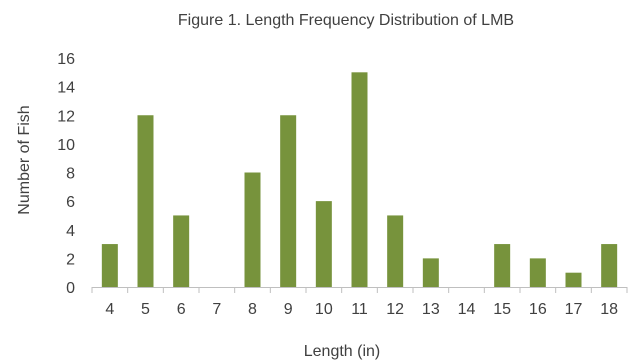 The height and width of the screenshot is (364, 633). I want to click on x-axis-title: Length (in), so click(342, 351).